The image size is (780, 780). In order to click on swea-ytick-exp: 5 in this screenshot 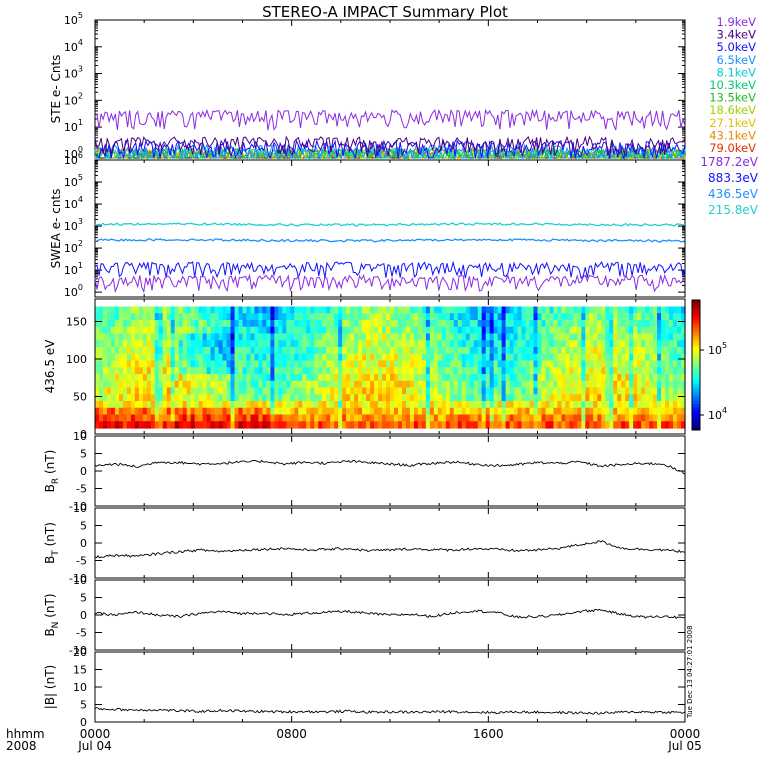, I will do `click(80, 177)`.